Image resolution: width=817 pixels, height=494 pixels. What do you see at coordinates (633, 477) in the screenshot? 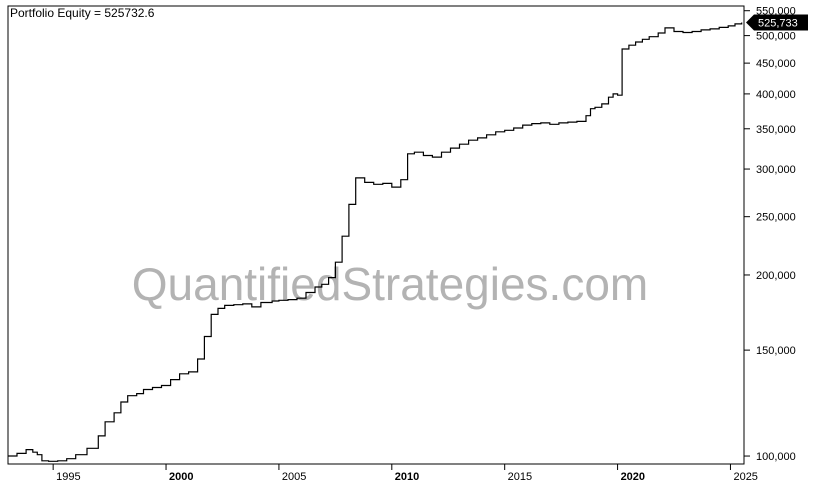
I see `x-tick-label-2020: 2020` at bounding box center [633, 477].